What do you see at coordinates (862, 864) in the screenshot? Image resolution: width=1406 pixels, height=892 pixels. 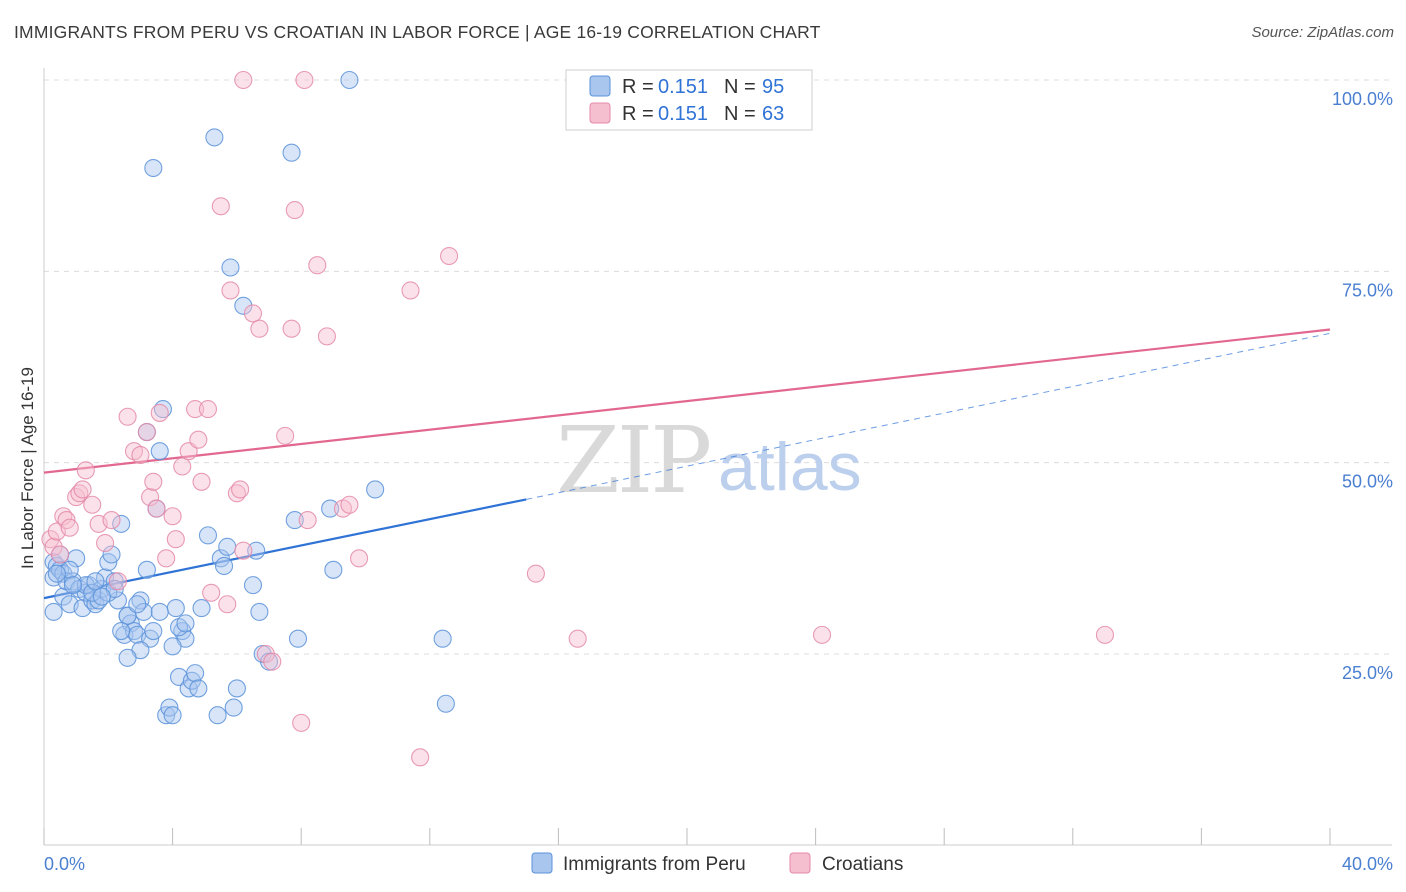 I see `bottom-legend-label-croatians: Croatians` at bounding box center [862, 864].